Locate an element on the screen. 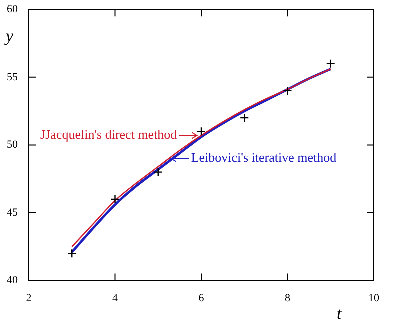 The height and width of the screenshot is (334, 394). y-tick-label: 60 is located at coordinates (12, 9).